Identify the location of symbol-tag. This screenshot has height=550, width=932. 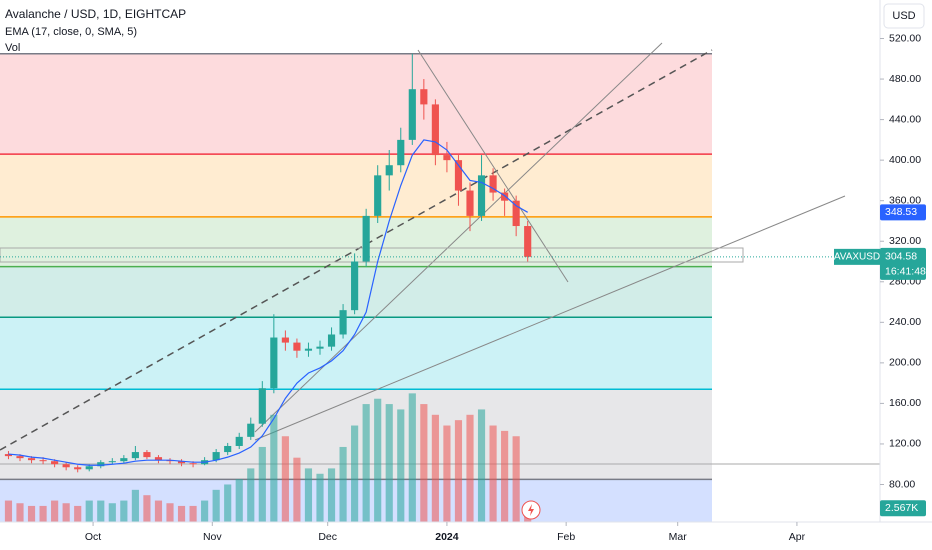
(857, 256).